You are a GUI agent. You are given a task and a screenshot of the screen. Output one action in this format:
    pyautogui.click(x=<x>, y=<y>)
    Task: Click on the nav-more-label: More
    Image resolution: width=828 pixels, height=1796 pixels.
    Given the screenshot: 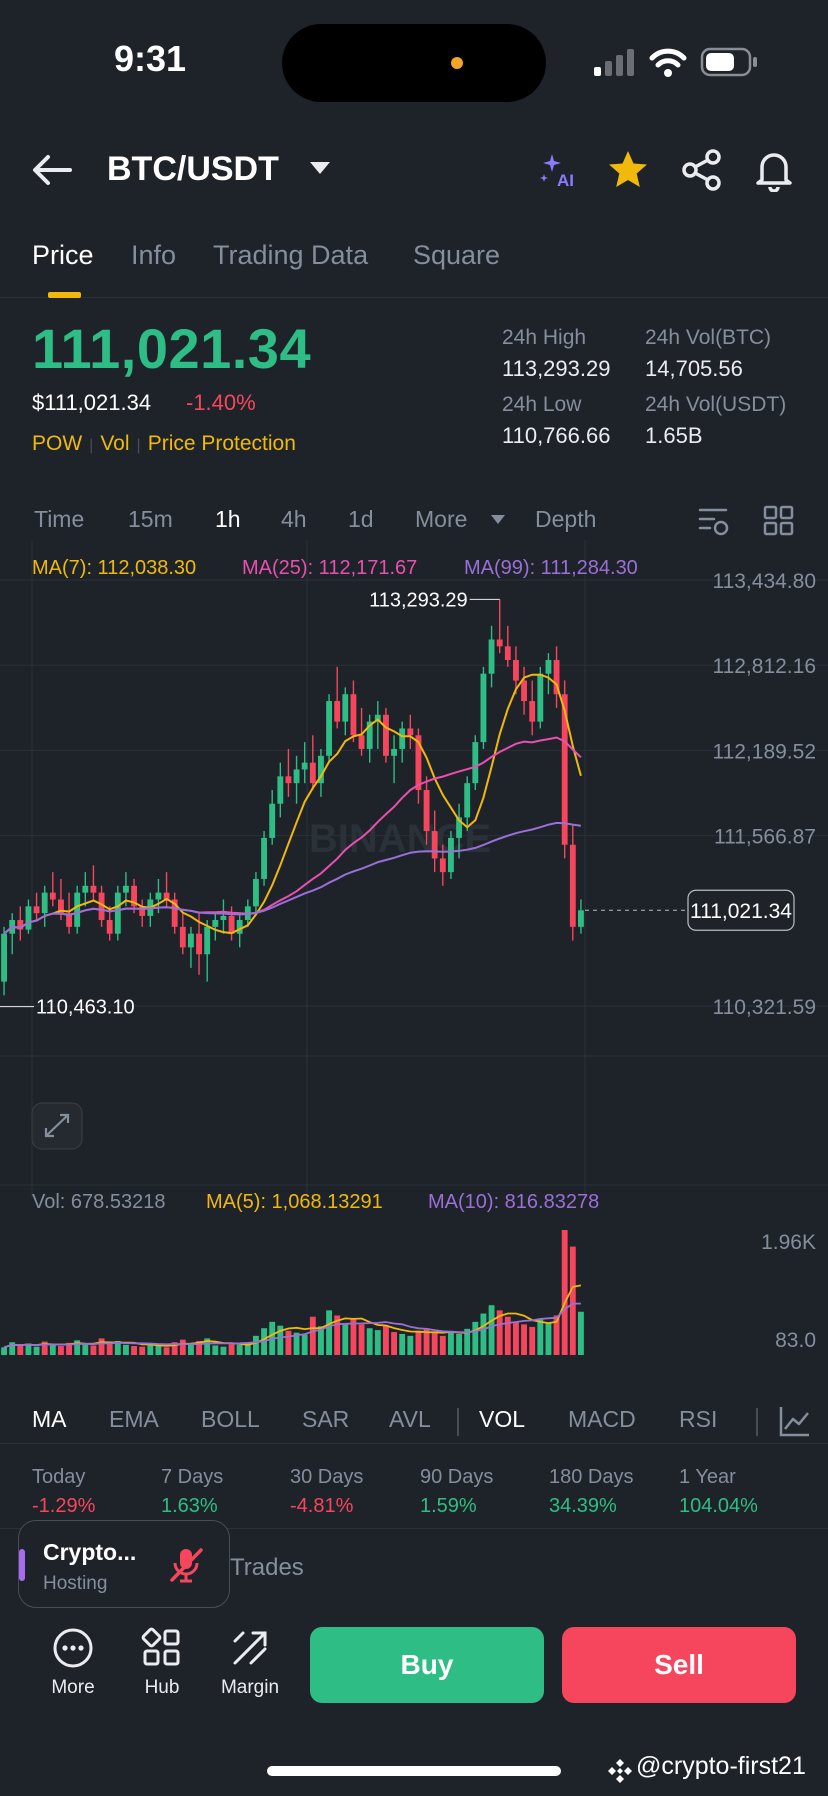 What is the action you would take?
    pyautogui.click(x=73, y=1687)
    